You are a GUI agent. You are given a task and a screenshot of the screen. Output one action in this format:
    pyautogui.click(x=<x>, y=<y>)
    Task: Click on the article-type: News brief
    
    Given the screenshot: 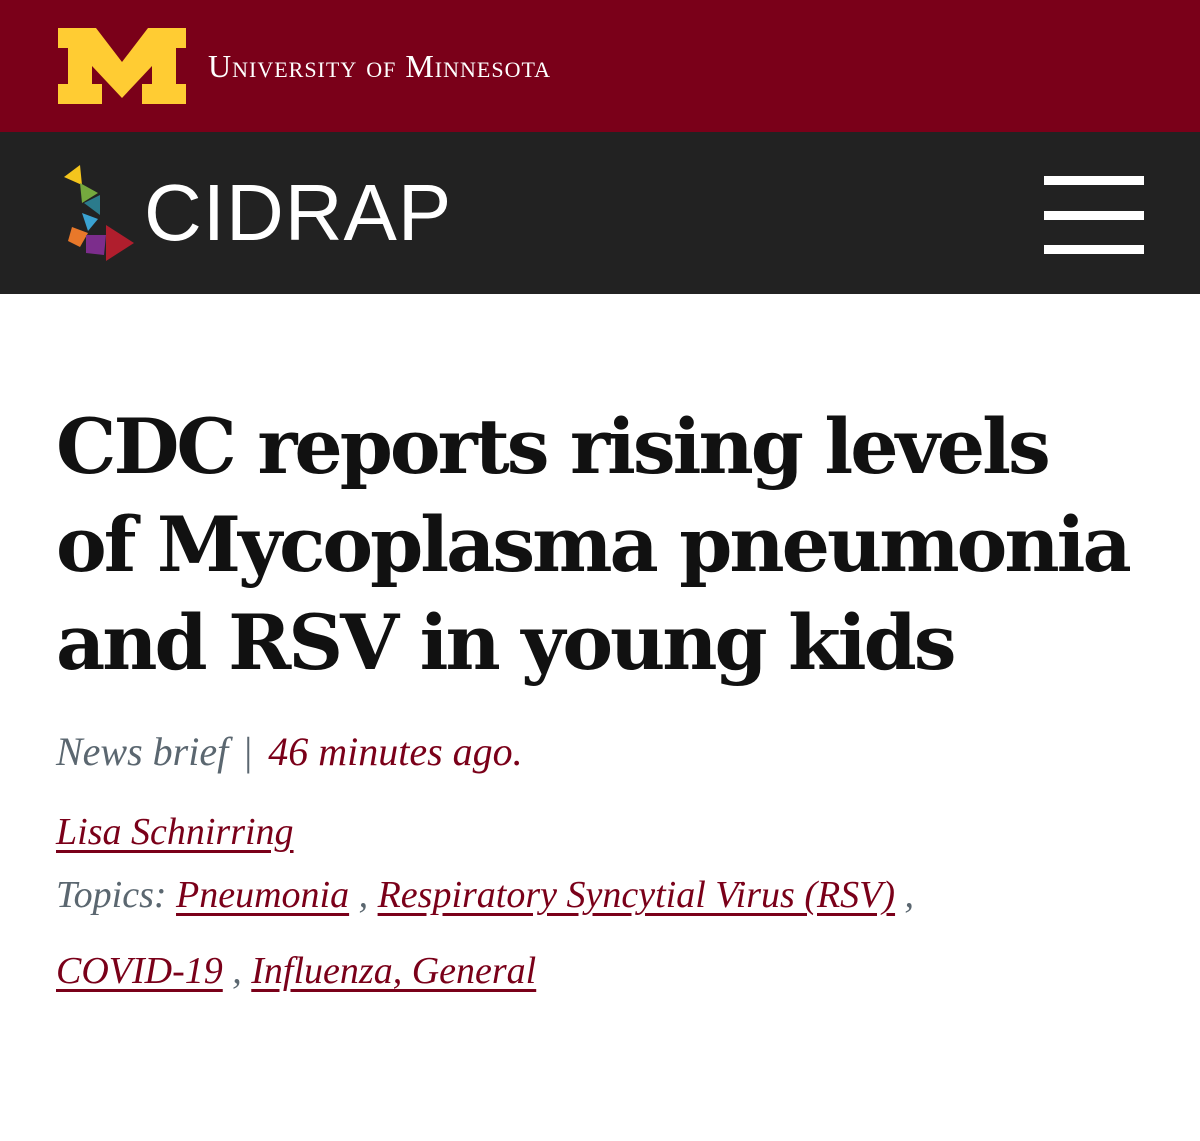 What is the action you would take?
    pyautogui.click(x=142, y=751)
    